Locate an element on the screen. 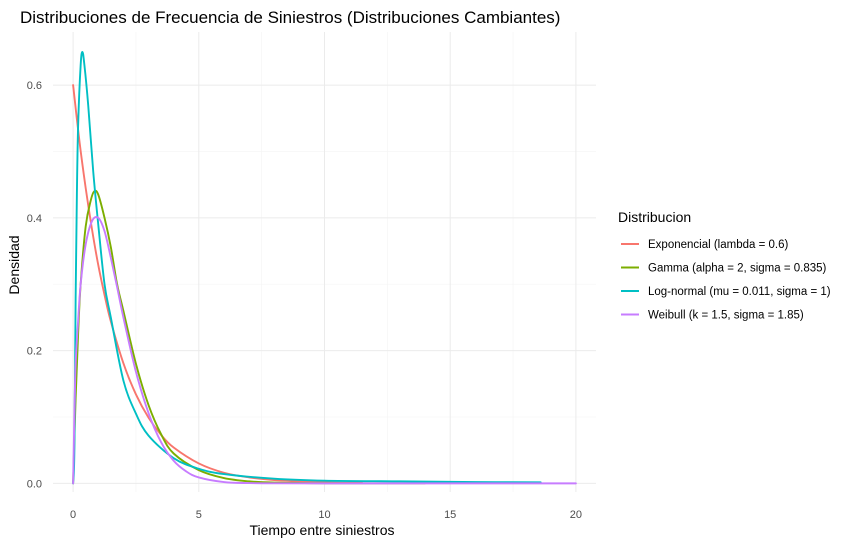 The height and width of the screenshot is (545, 861). y-tick-label: 0.4 is located at coordinates (34, 219).